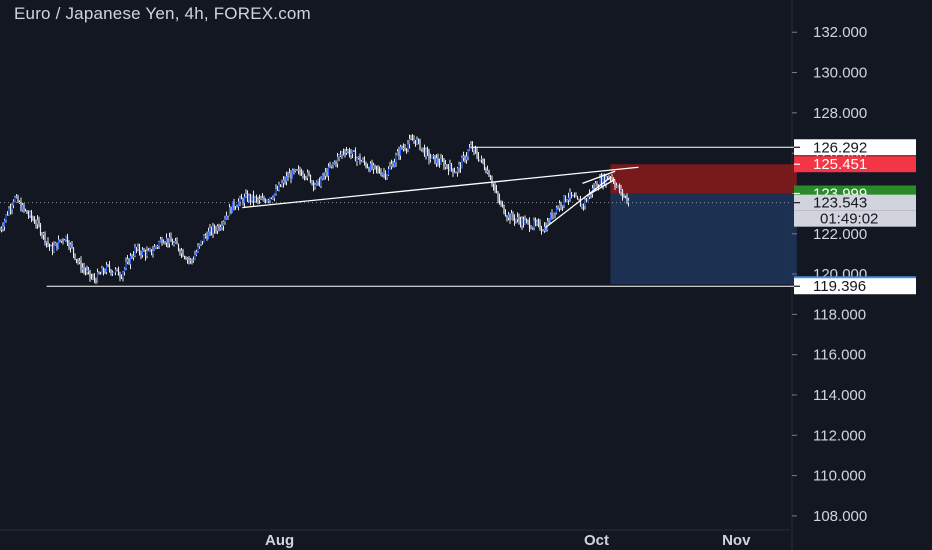 The width and height of the screenshot is (932, 550). I want to click on price-axis-label: 128.000, so click(840, 113).